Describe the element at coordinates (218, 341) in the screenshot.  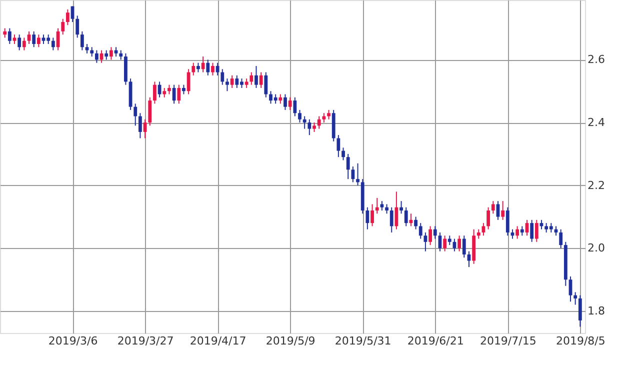
I see `x-tick-label: 2019/4/17` at that location.